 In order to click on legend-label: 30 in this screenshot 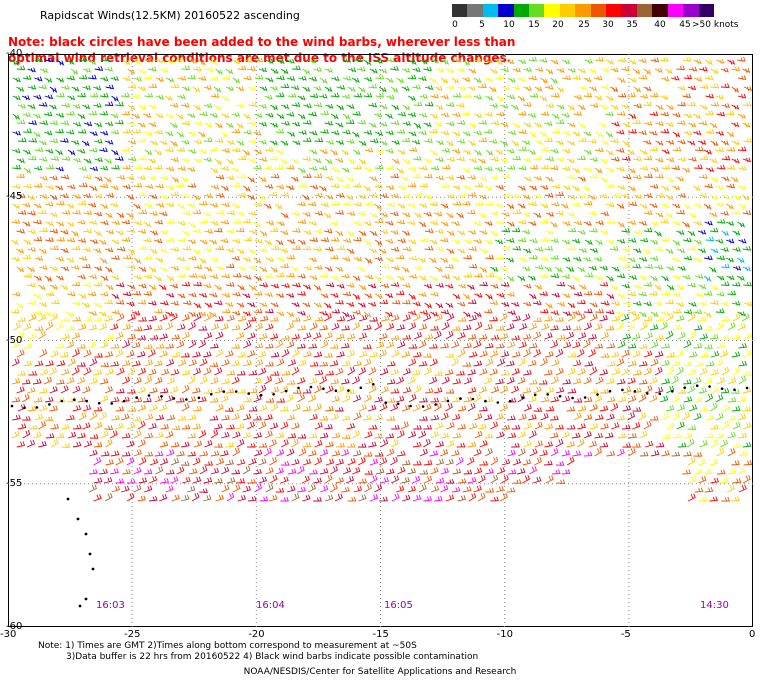, I will do `click(608, 25)`.